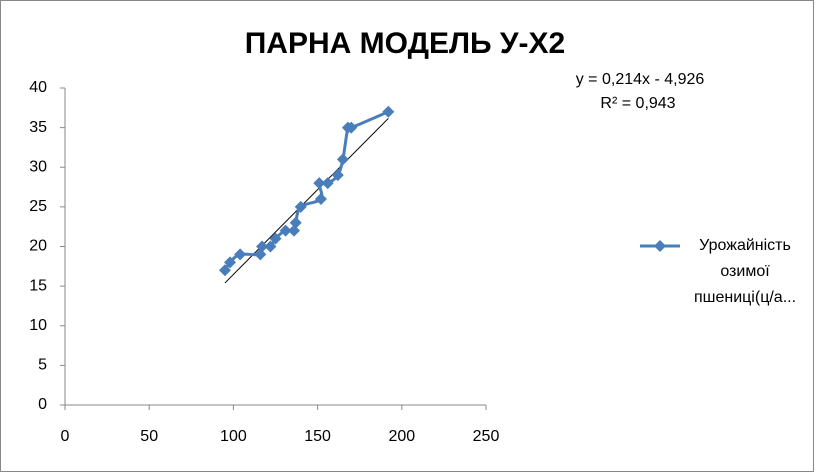  What do you see at coordinates (233, 436) in the screenshot?
I see `x-tick-label: 100` at bounding box center [233, 436].